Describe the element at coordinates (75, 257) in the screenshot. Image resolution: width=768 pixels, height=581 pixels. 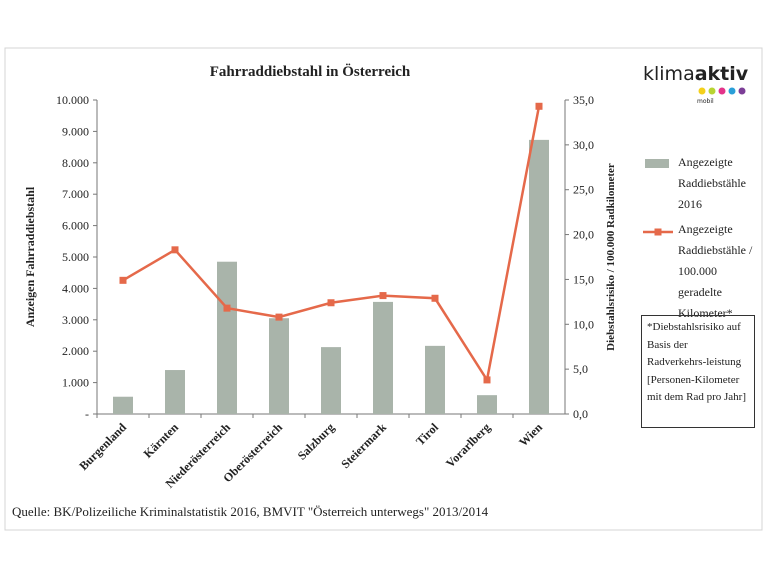
I see `y-tick-label: 5.000` at that location.